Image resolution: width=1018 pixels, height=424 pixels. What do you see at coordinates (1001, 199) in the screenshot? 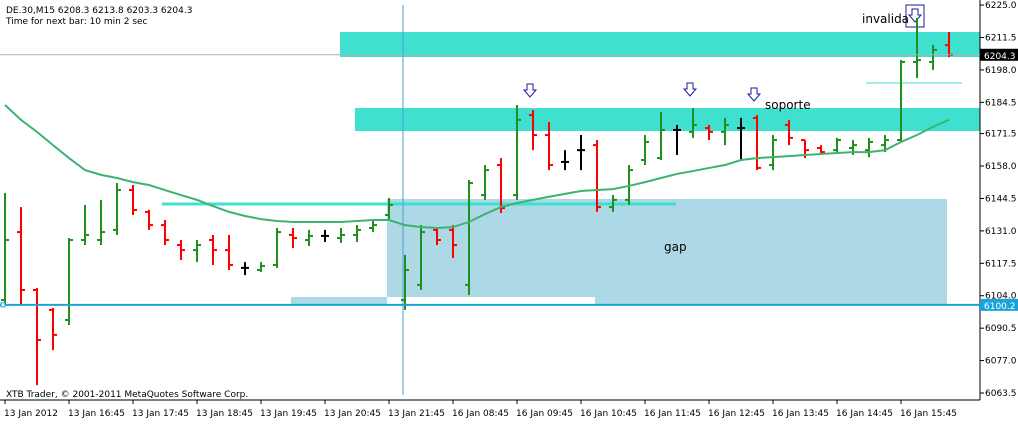
I see `y-tick-label: 6144.5` at bounding box center [1001, 199].